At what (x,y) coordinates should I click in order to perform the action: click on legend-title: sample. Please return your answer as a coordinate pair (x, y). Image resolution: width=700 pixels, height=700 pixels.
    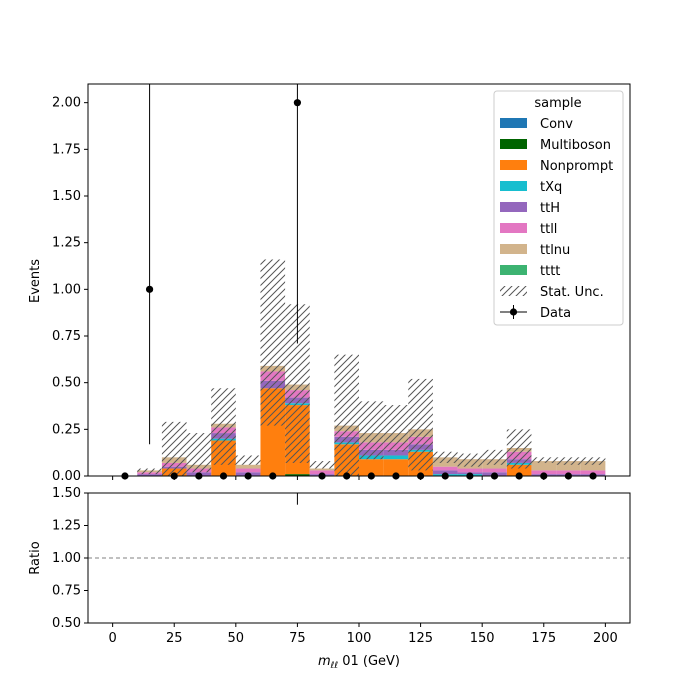
    Looking at the image, I should click on (557, 103).